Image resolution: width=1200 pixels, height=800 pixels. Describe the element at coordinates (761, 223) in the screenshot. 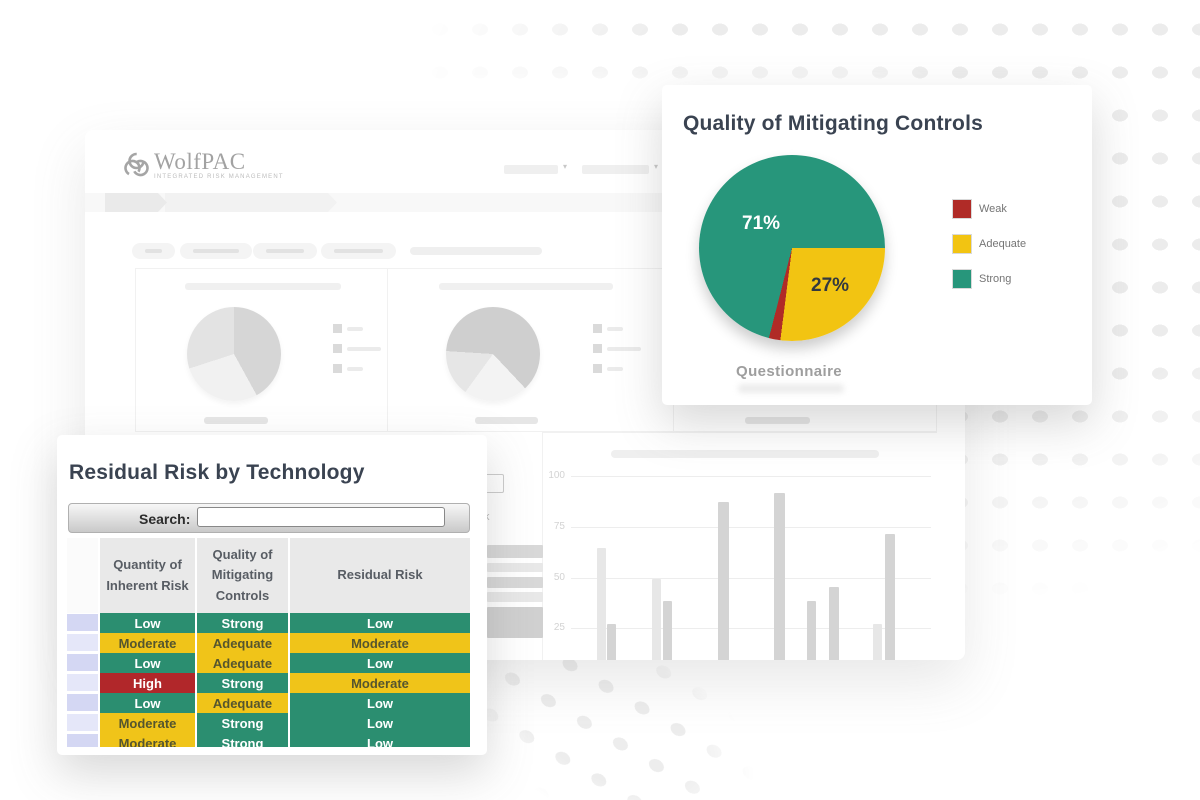

I see `pie-label-strong: 71%` at that location.